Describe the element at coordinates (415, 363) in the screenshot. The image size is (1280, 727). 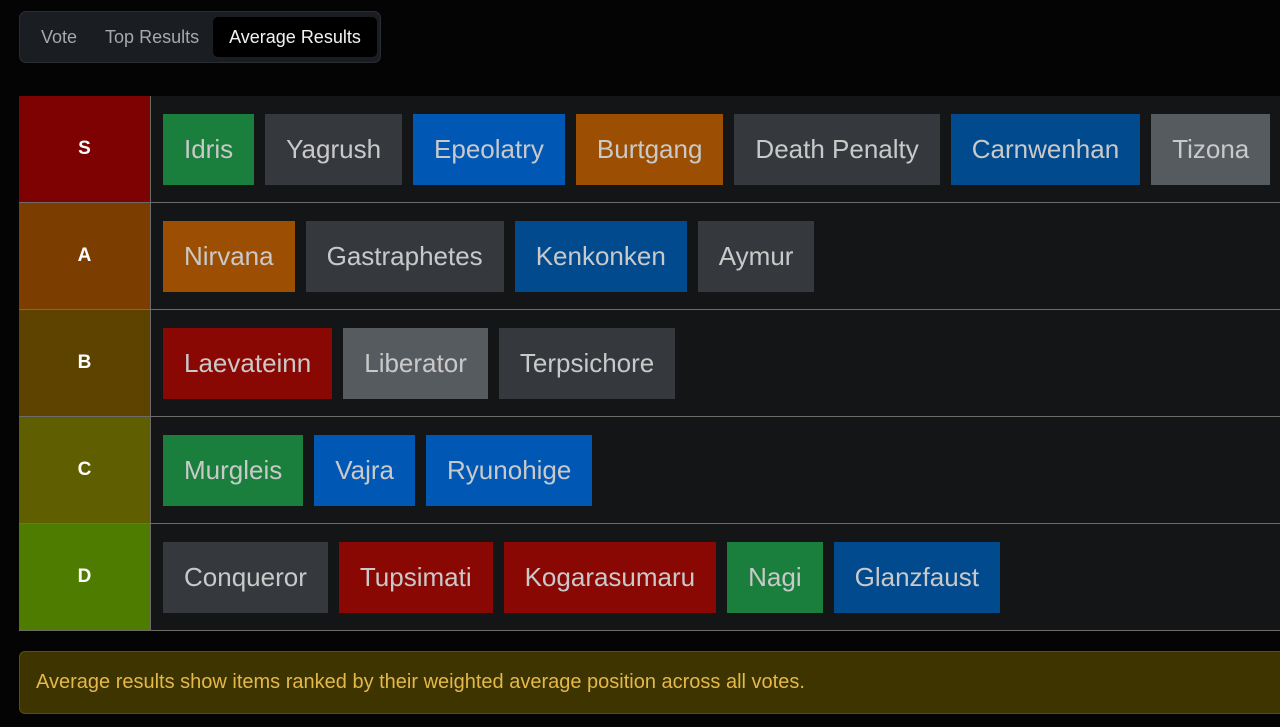
I see `tier-item: Liberator` at that location.